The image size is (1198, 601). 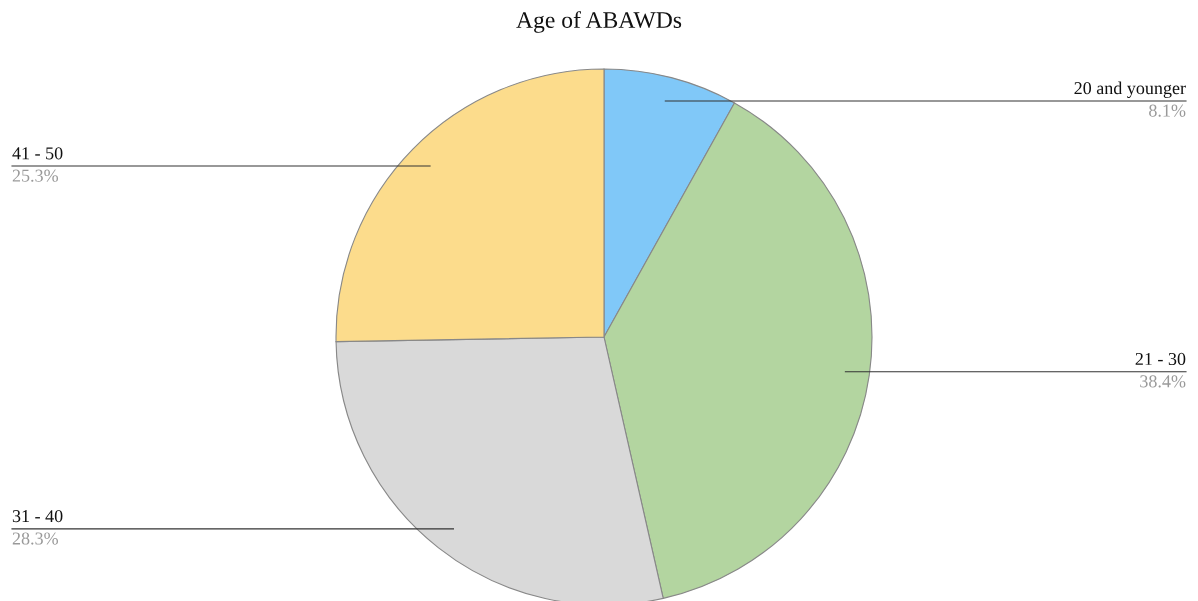 I want to click on slice-label: 31 - 40, so click(x=37, y=516).